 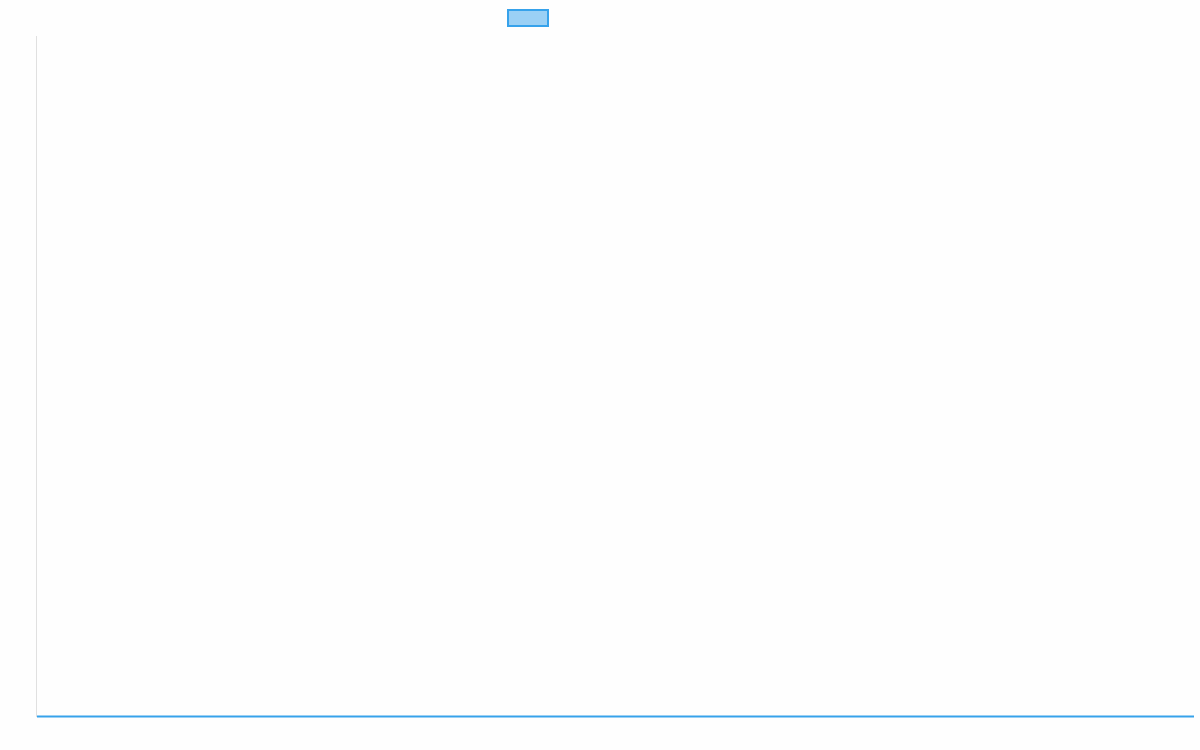 I want to click on legend-swatch, so click(x=528, y=18).